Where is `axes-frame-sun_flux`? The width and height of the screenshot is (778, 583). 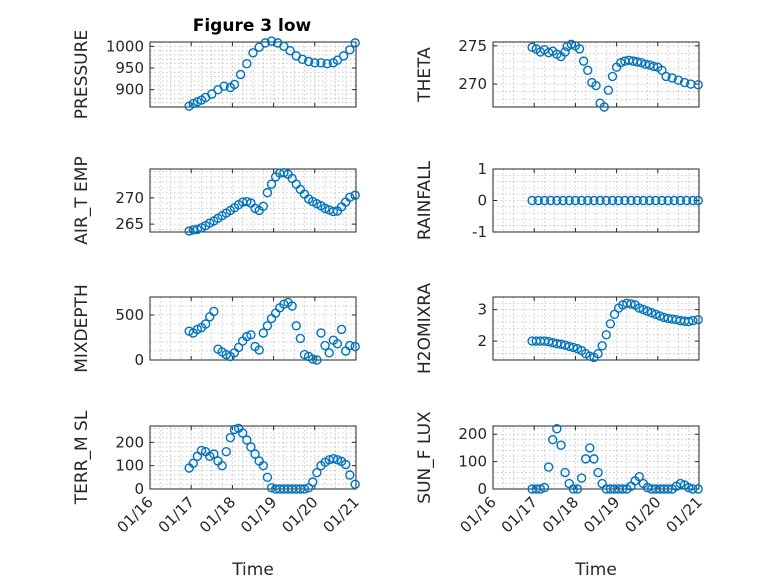 axes-frame-sun_flux is located at coordinates (596, 457).